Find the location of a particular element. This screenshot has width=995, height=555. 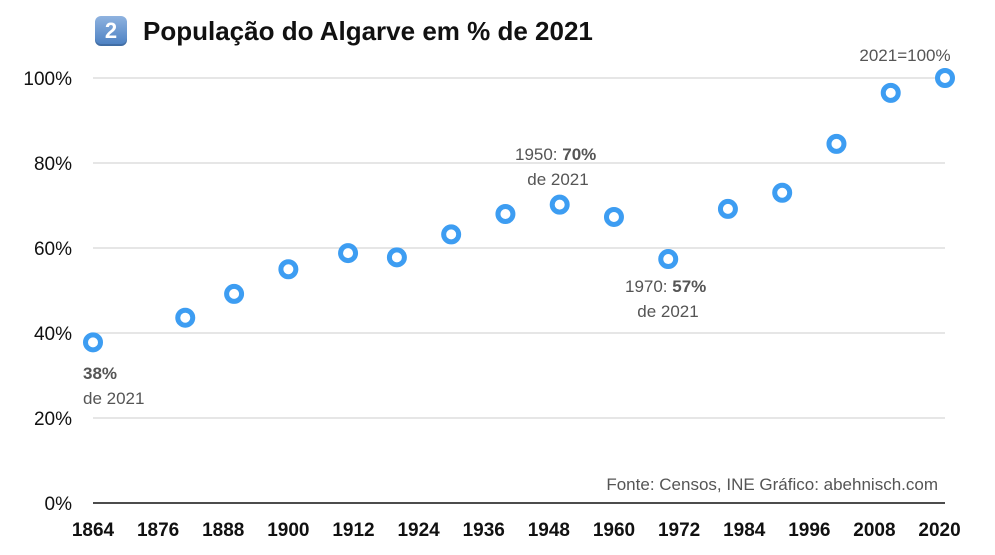

annotation-1864-bold: 38% is located at coordinates (100, 373).